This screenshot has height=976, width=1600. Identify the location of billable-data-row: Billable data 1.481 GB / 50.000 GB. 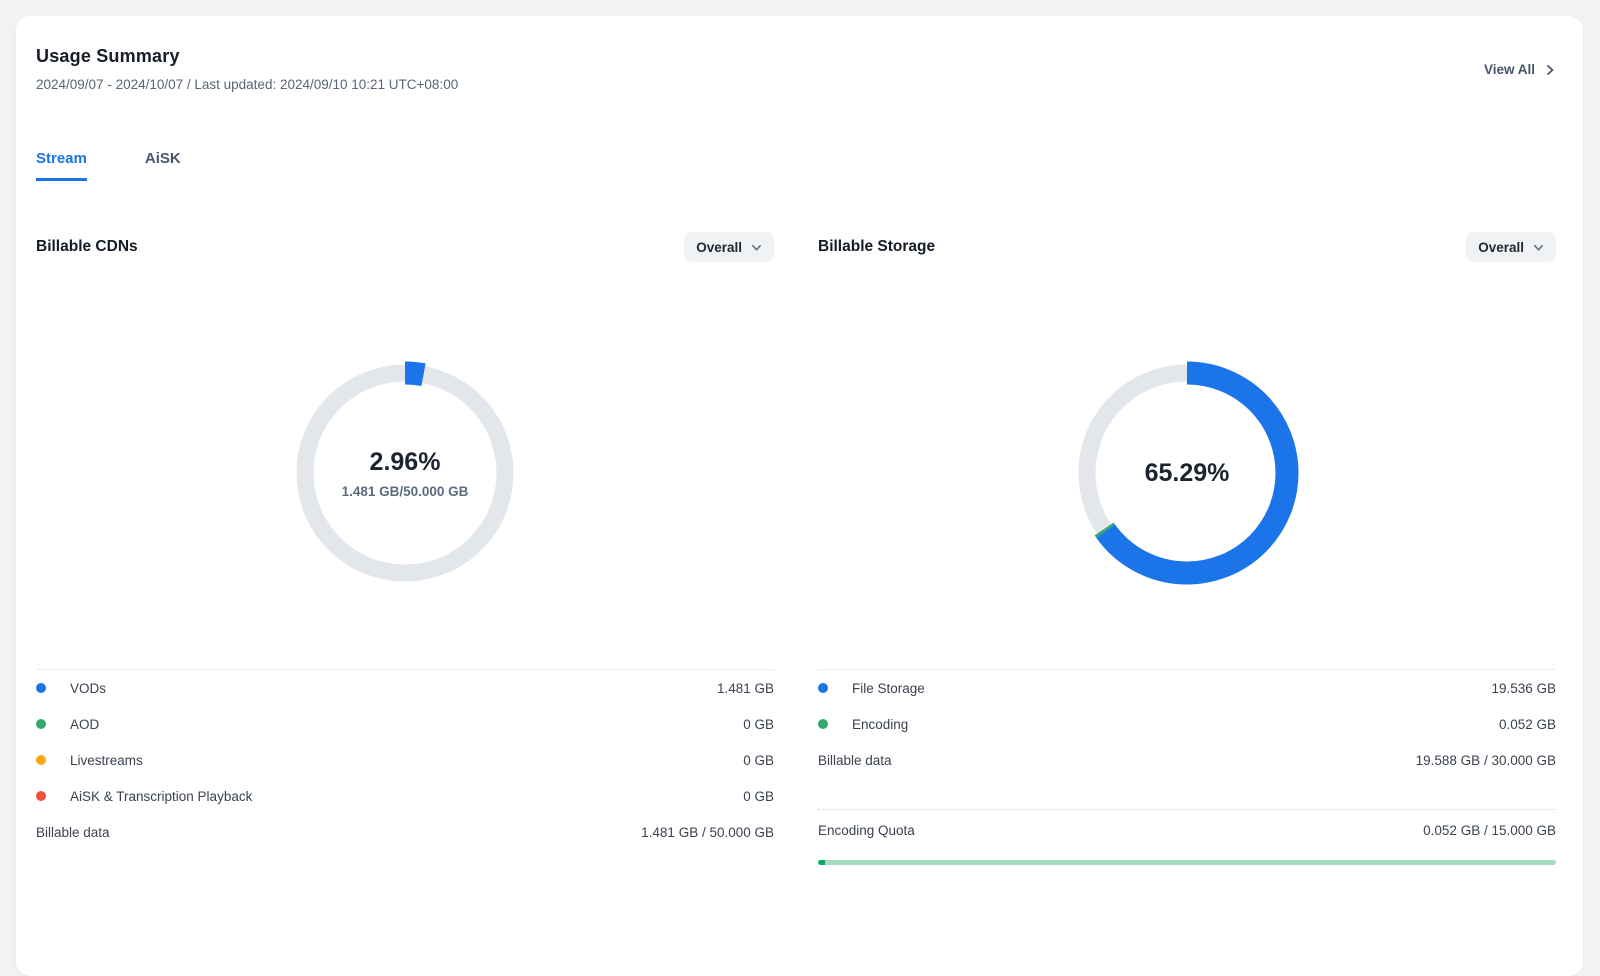
(405, 832).